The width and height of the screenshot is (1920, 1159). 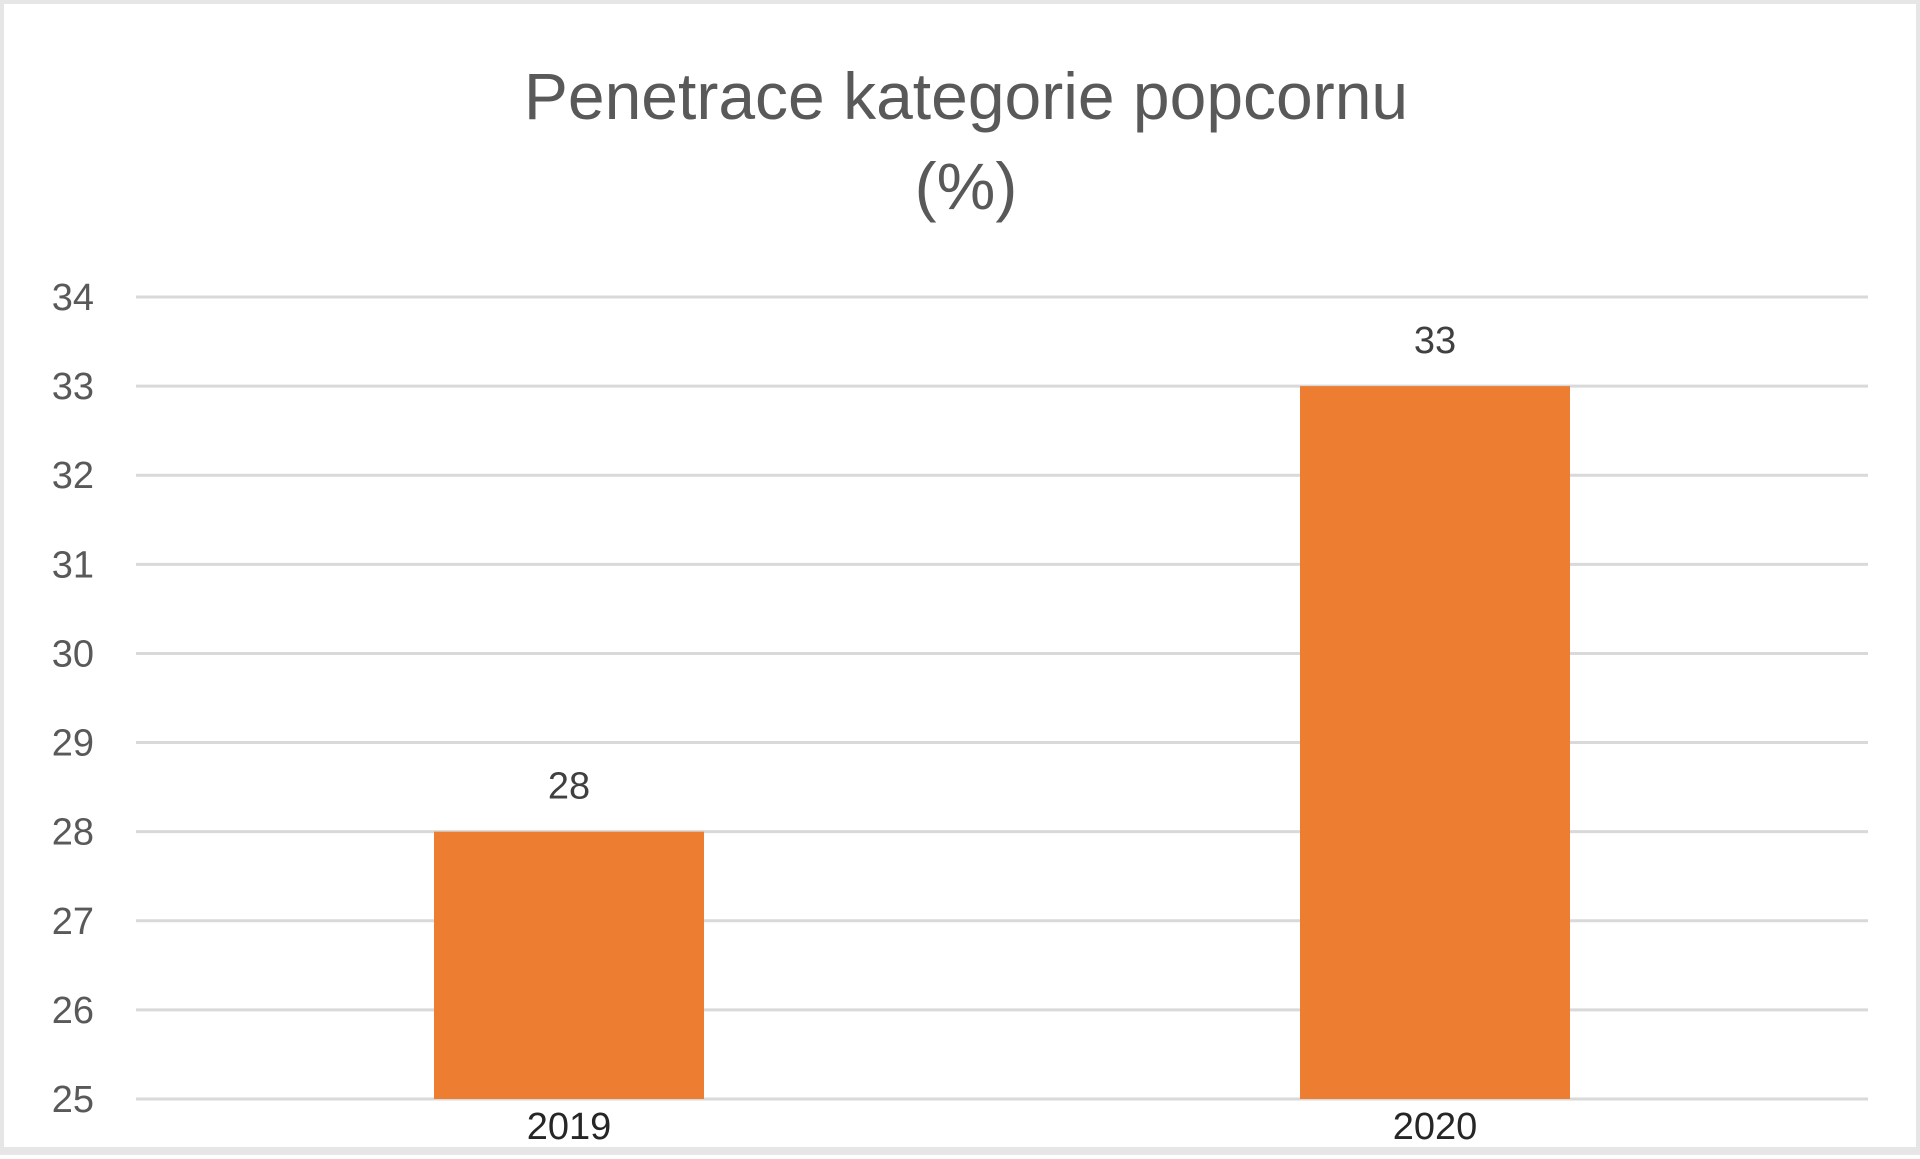 I want to click on y-tick-label: 26, so click(x=73, y=1011).